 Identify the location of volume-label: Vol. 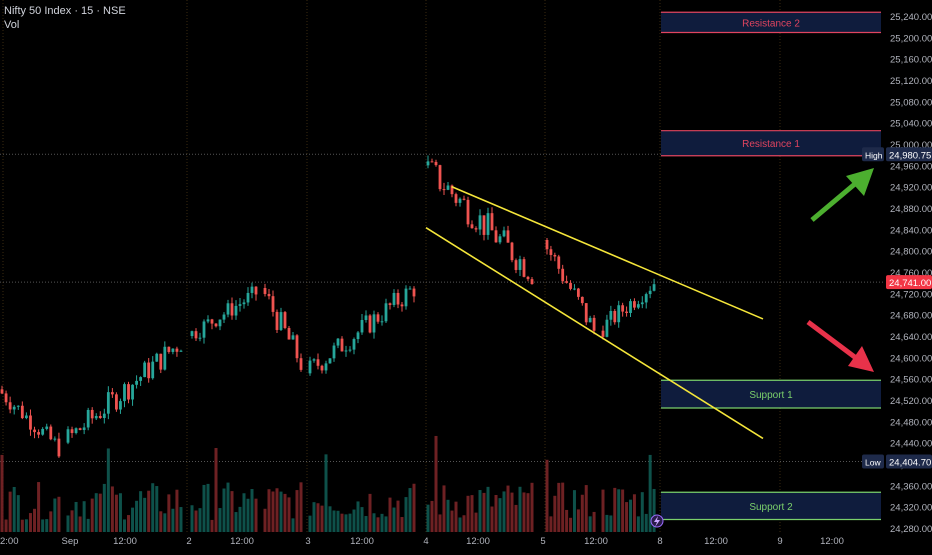
(12, 25).